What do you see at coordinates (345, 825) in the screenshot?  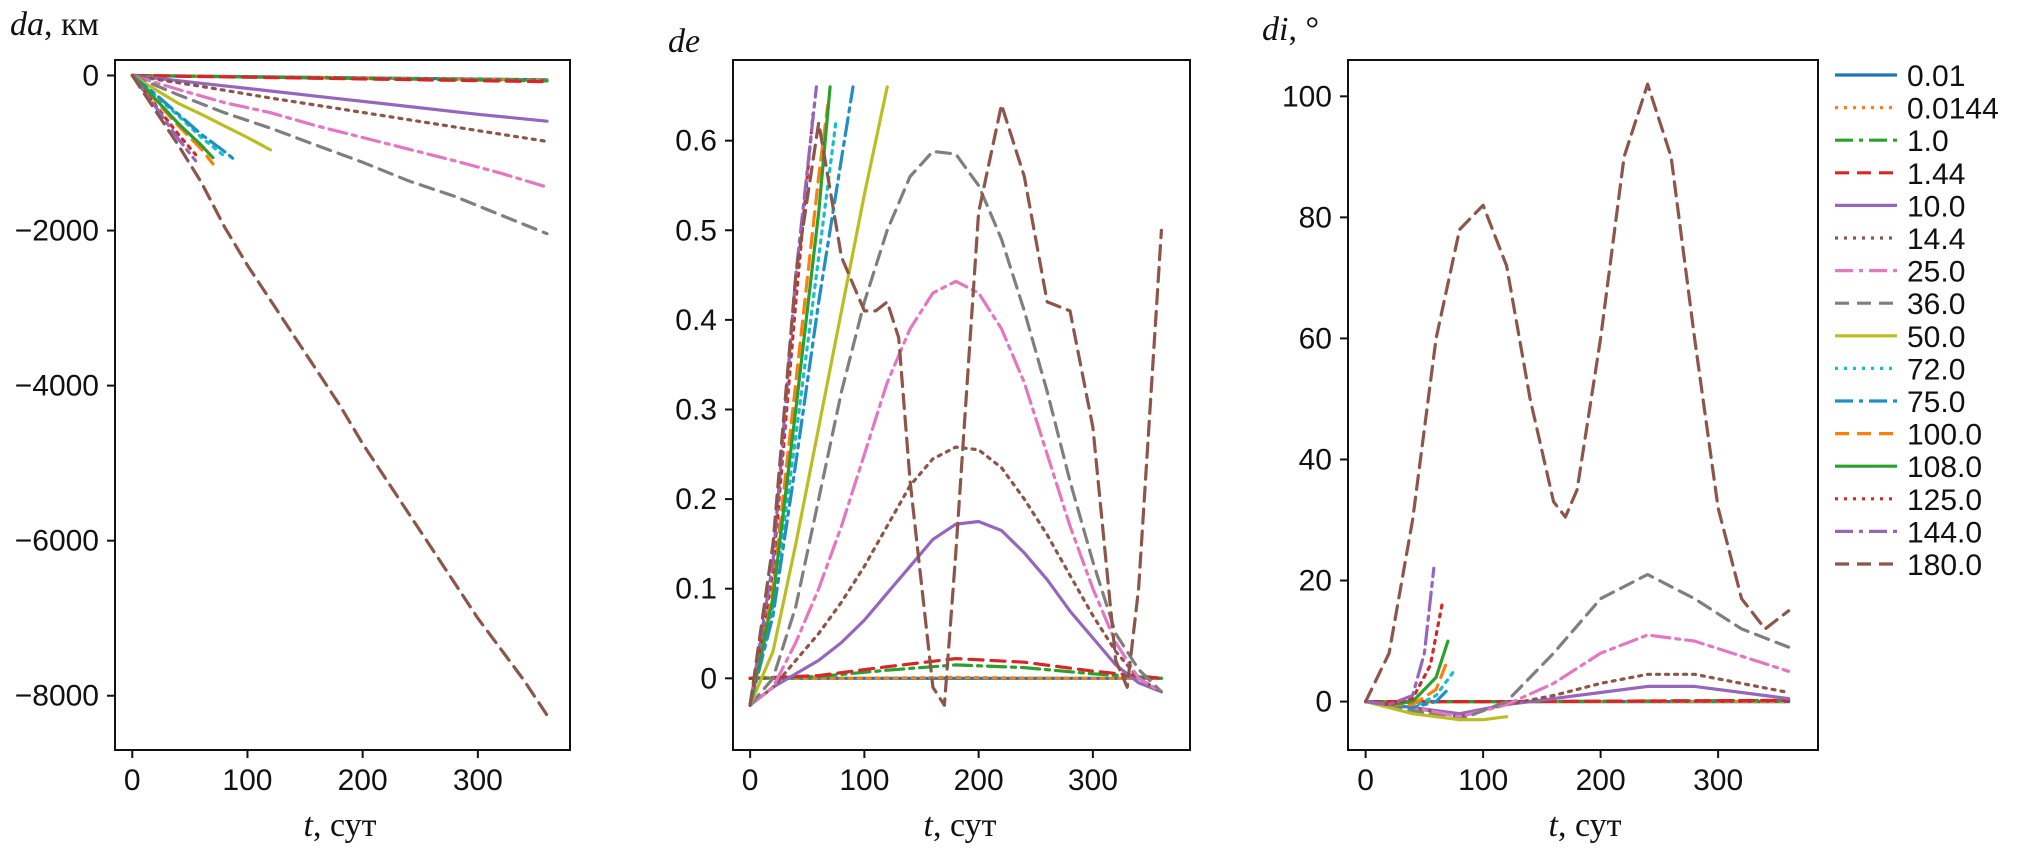 I see `xlabel-da-unit: , сут` at bounding box center [345, 825].